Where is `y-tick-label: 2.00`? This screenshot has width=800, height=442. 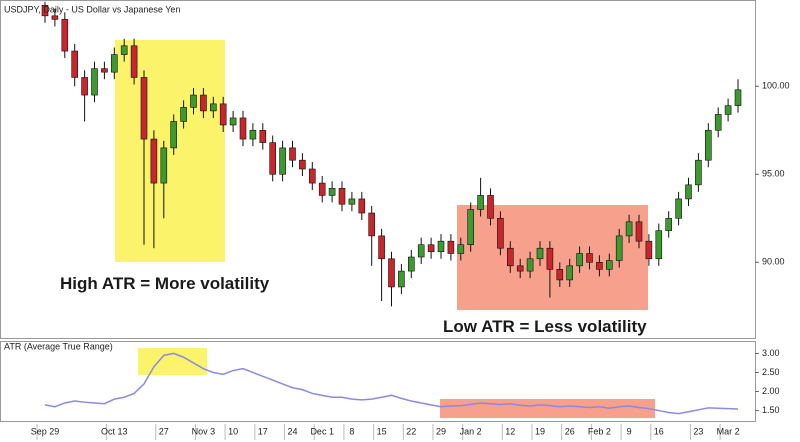 y-tick-label: 2.00 is located at coordinates (771, 391).